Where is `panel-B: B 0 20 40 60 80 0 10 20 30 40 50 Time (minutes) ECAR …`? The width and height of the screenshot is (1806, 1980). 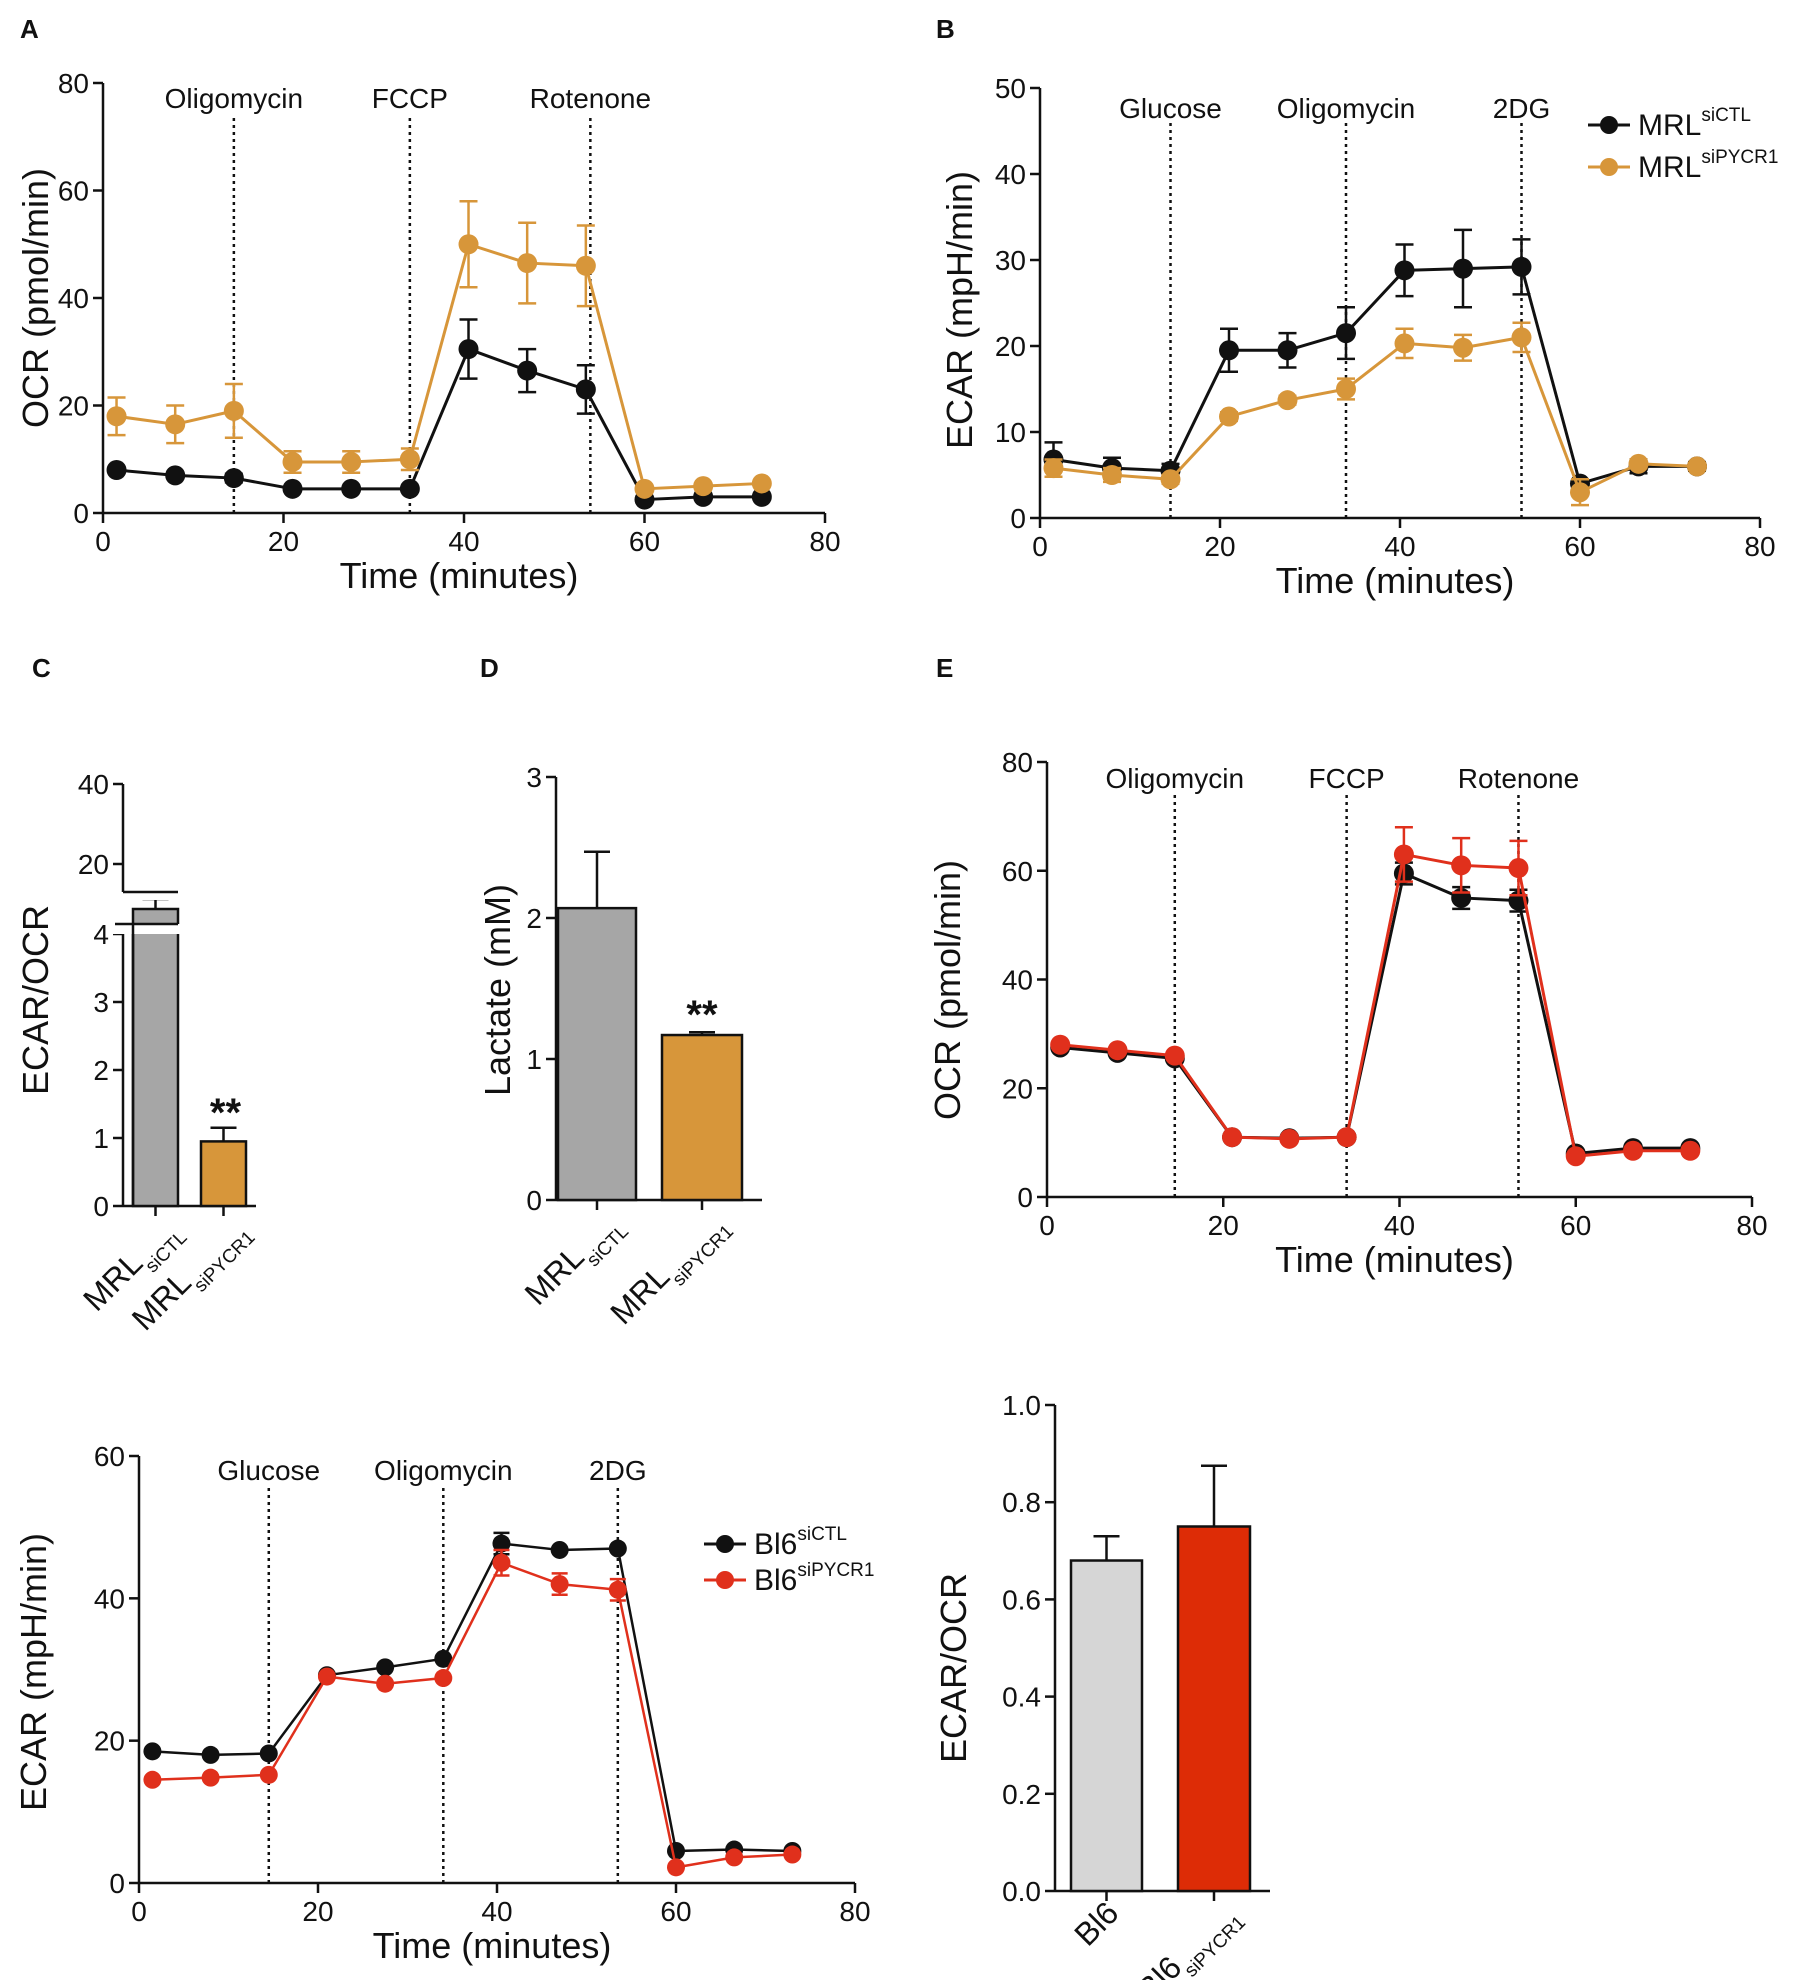
panel-B: B 0 20 40 60 80 0 10 20 30 40 50 Time (minutes) ECAR … is located at coordinates (1357, 307).